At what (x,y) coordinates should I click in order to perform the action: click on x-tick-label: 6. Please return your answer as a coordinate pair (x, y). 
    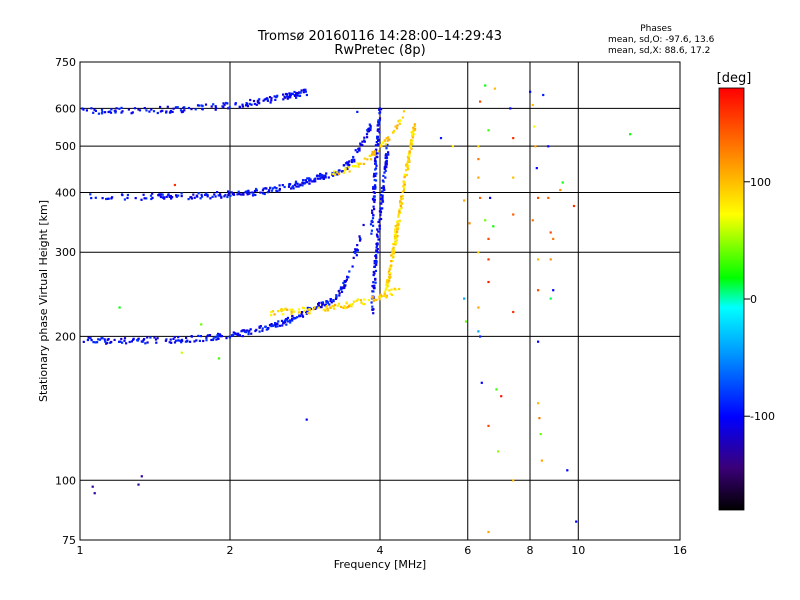
    Looking at the image, I should click on (467, 550).